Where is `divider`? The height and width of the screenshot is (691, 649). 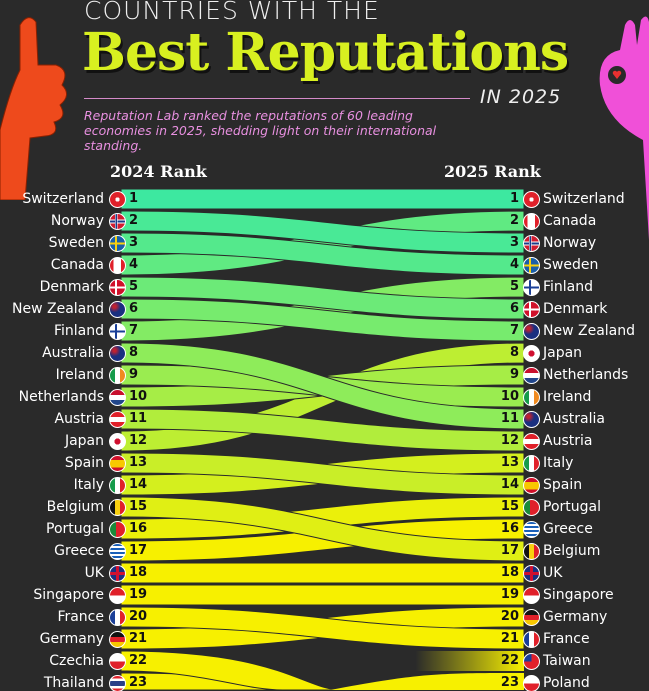 divider is located at coordinates (277, 98).